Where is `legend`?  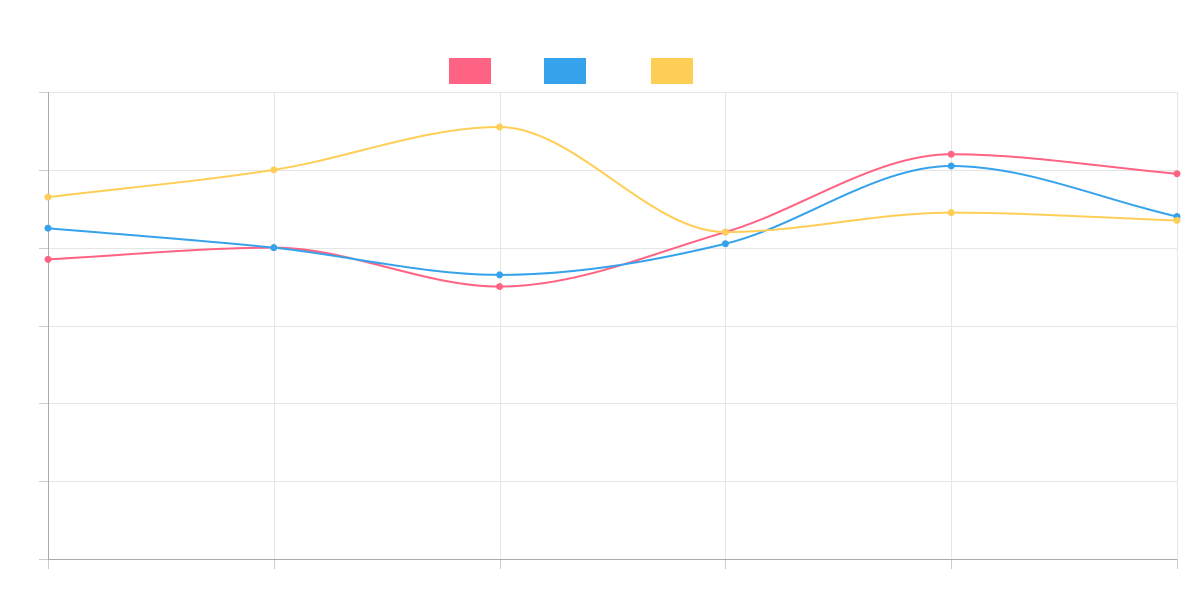
legend is located at coordinates (571, 71).